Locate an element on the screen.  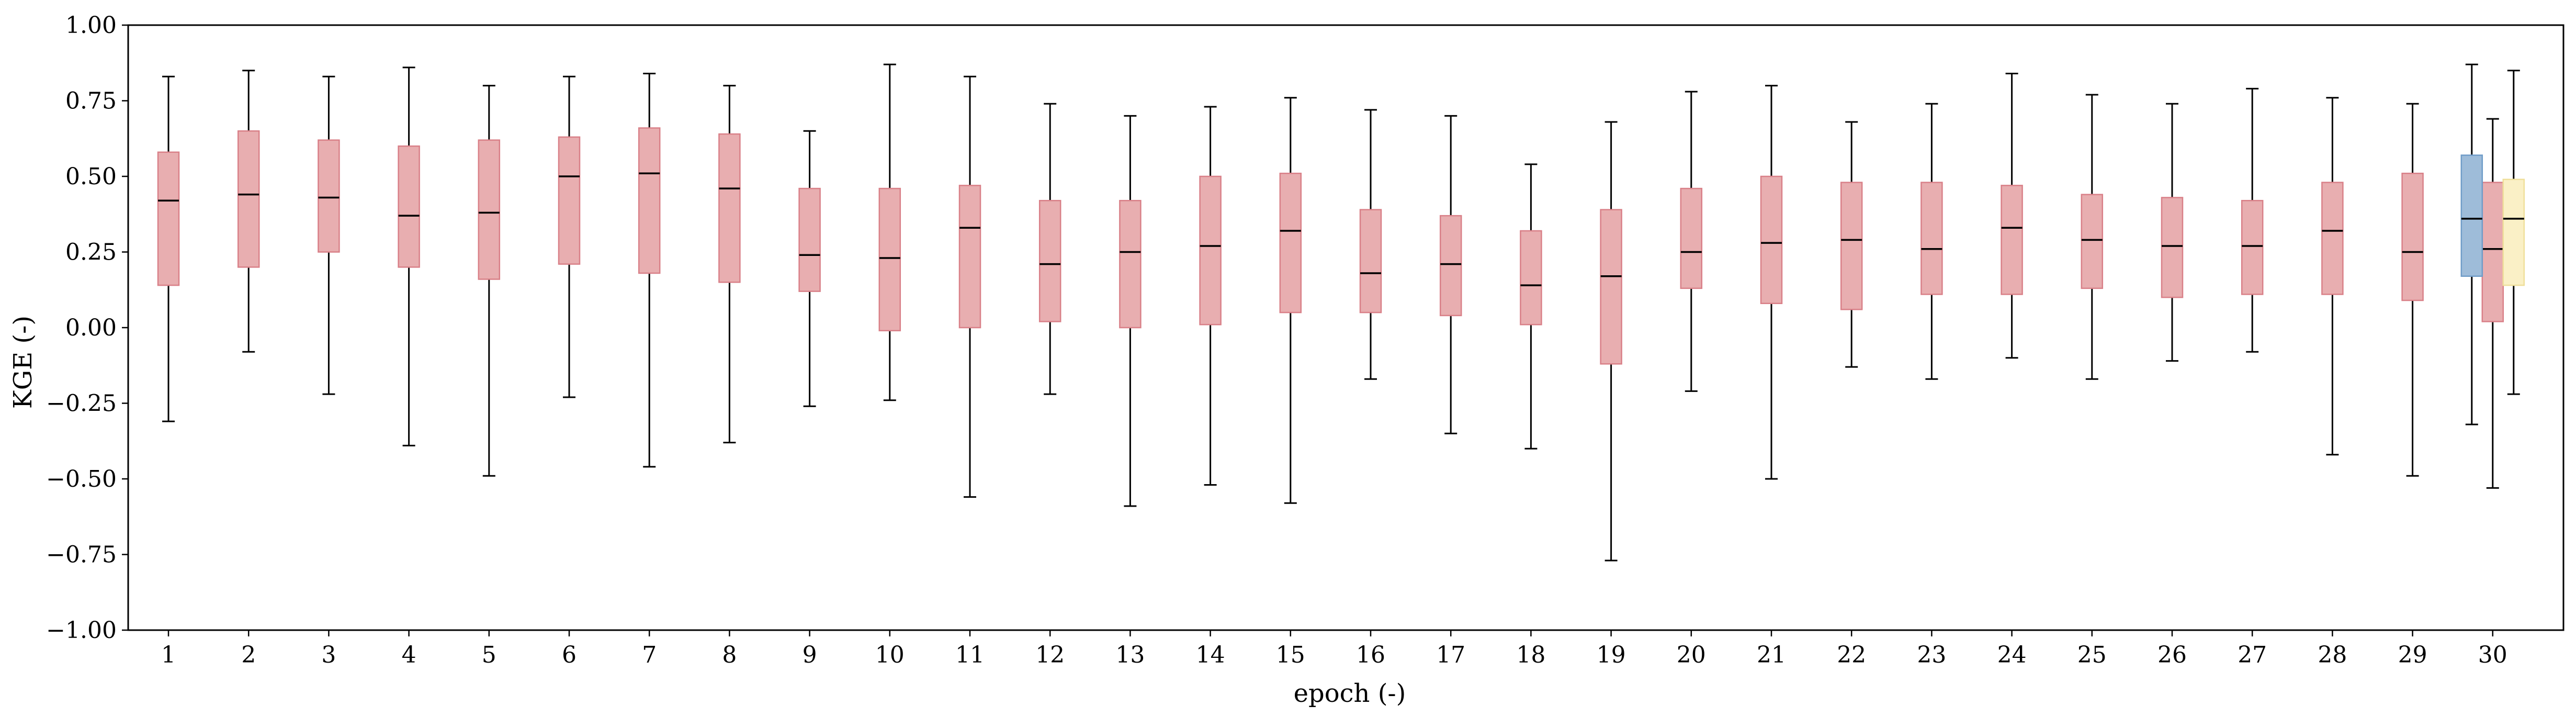
x-tick-label: 21 is located at coordinates (1772, 655).